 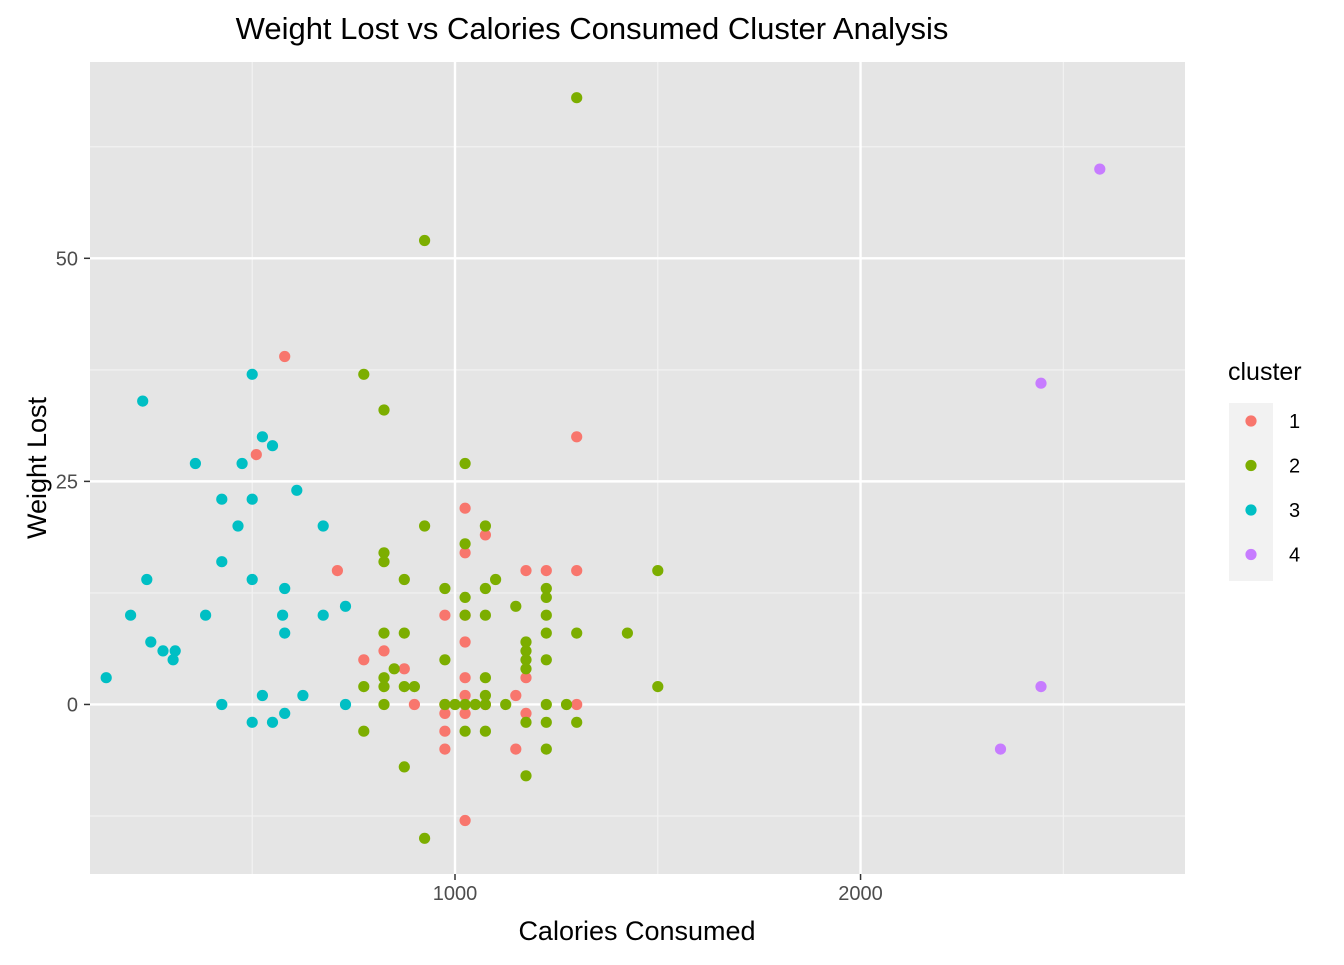 What do you see at coordinates (1294, 556) in the screenshot?
I see `legend-label-cluster-4: 4` at bounding box center [1294, 556].